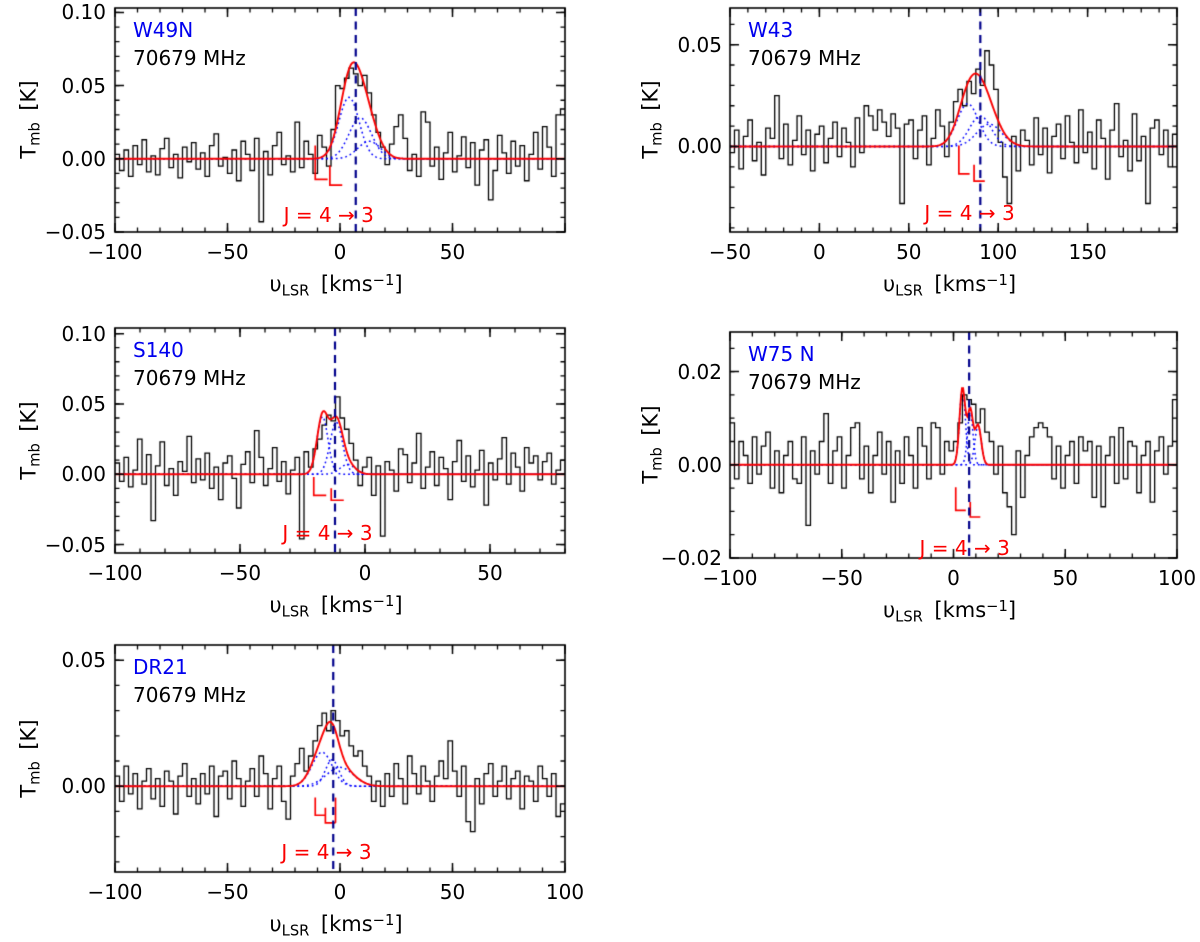 This screenshot has height=942, width=1200. Describe the element at coordinates (163, 30) in the screenshot. I see `source-label: W49N` at that location.